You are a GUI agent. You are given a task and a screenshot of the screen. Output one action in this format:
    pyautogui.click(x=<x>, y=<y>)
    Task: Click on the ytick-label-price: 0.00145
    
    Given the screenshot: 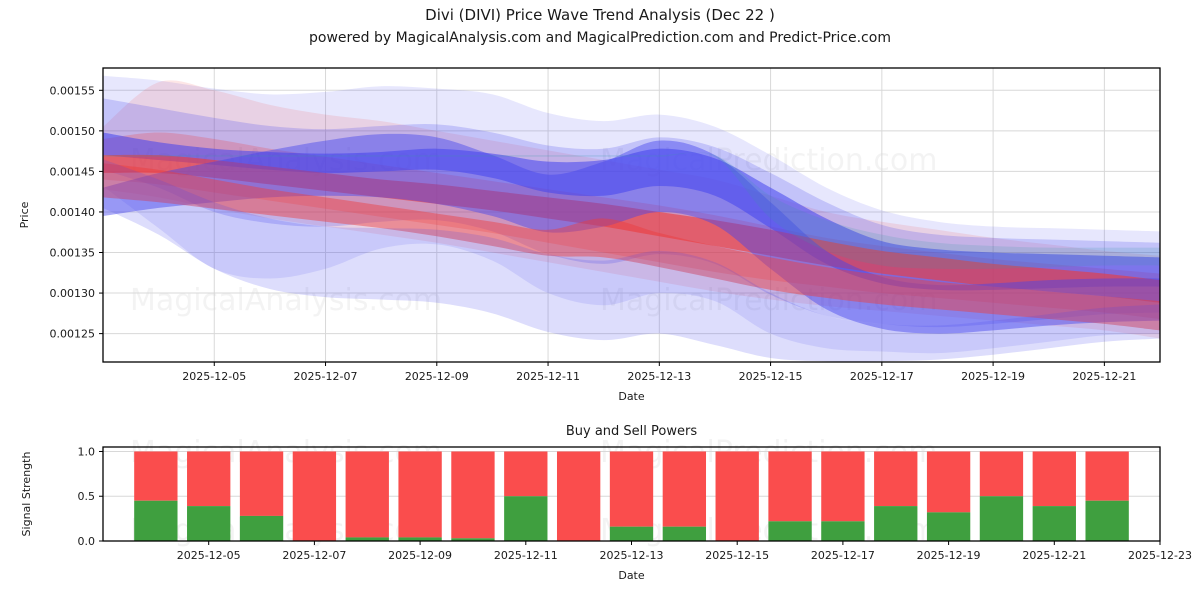 What is the action you would take?
    pyautogui.click(x=73, y=171)
    